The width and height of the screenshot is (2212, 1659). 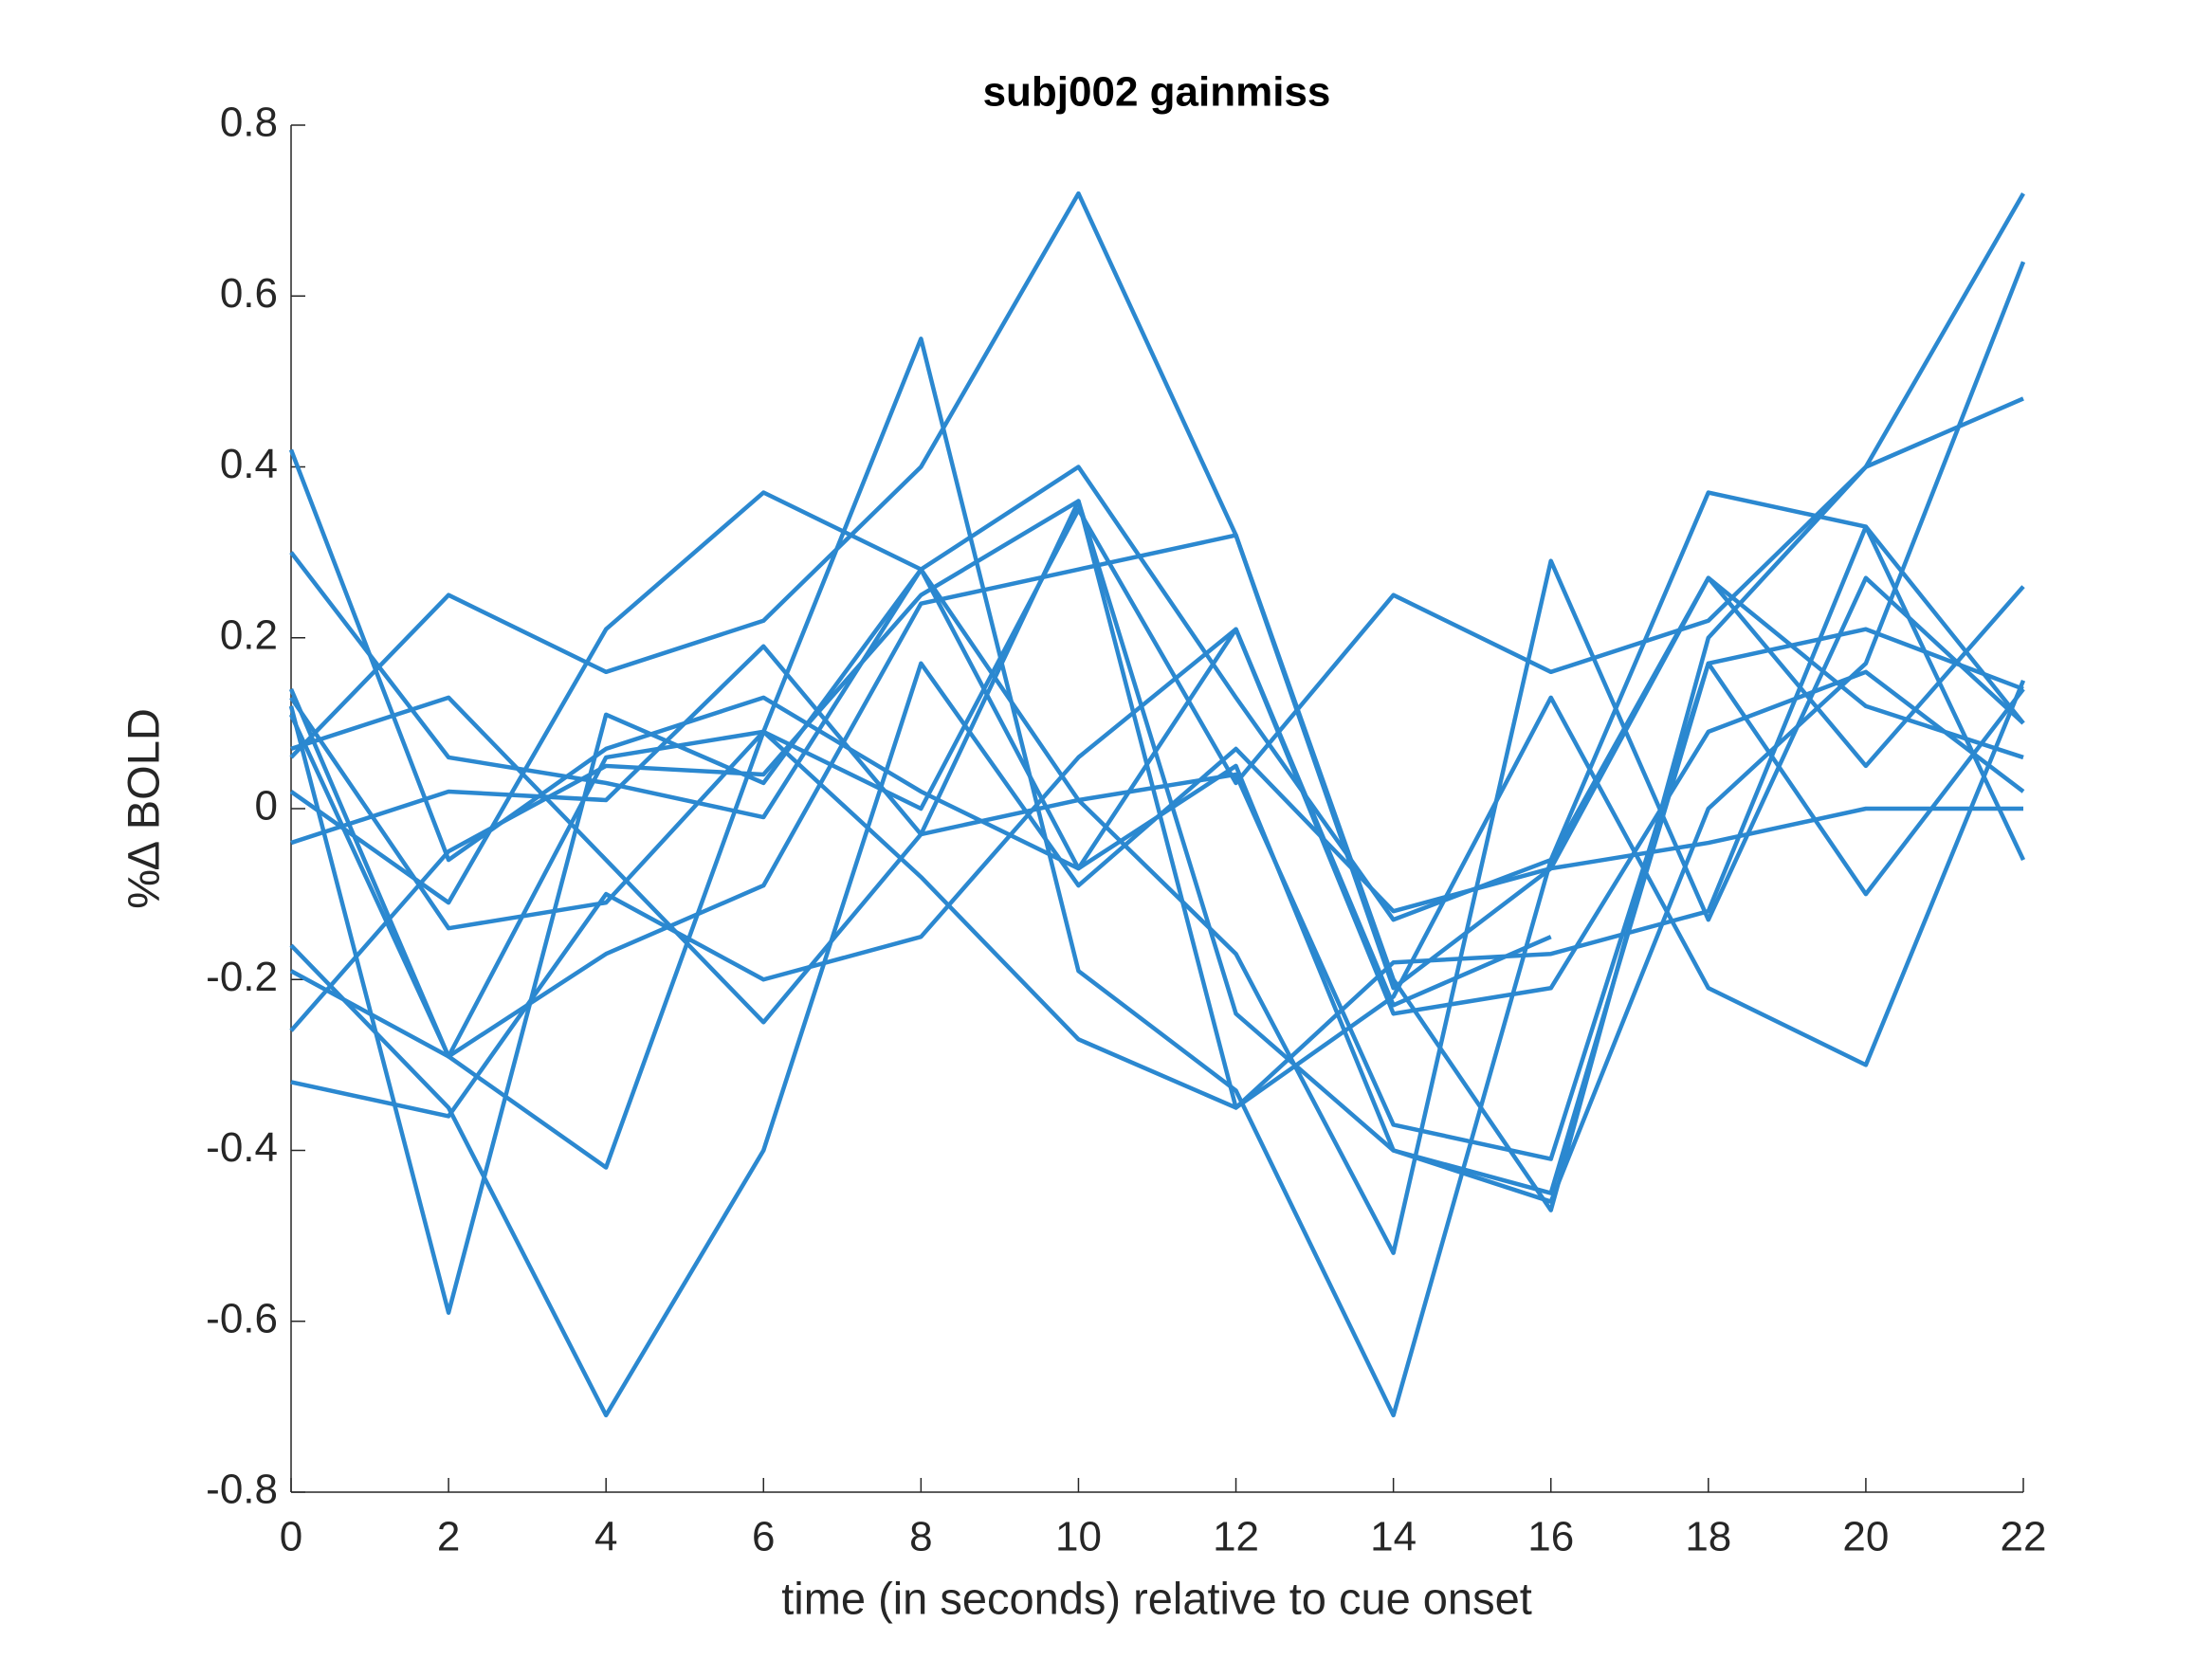 What do you see at coordinates (242, 977) in the screenshot?
I see `y-tick-label: -0.2` at bounding box center [242, 977].